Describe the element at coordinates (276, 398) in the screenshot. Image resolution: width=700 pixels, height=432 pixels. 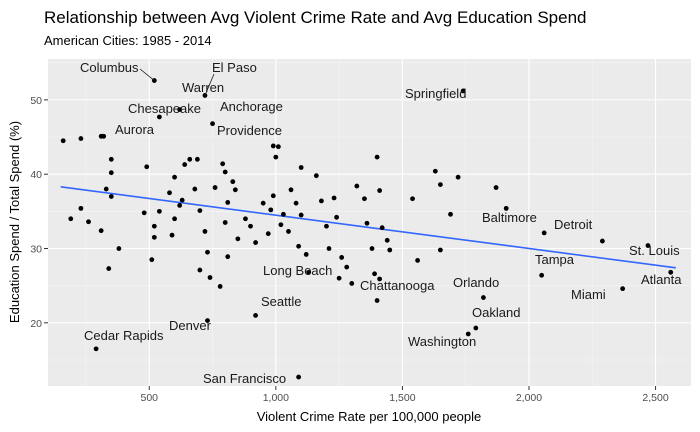
I see `x-tick-label: 1,000` at that location.